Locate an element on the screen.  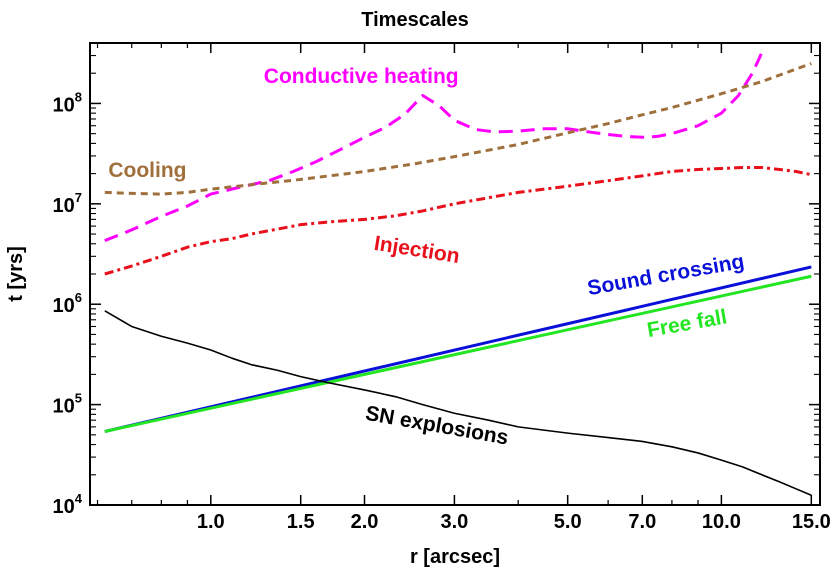
x-tick-label: 1.5 is located at coordinates (301, 522).